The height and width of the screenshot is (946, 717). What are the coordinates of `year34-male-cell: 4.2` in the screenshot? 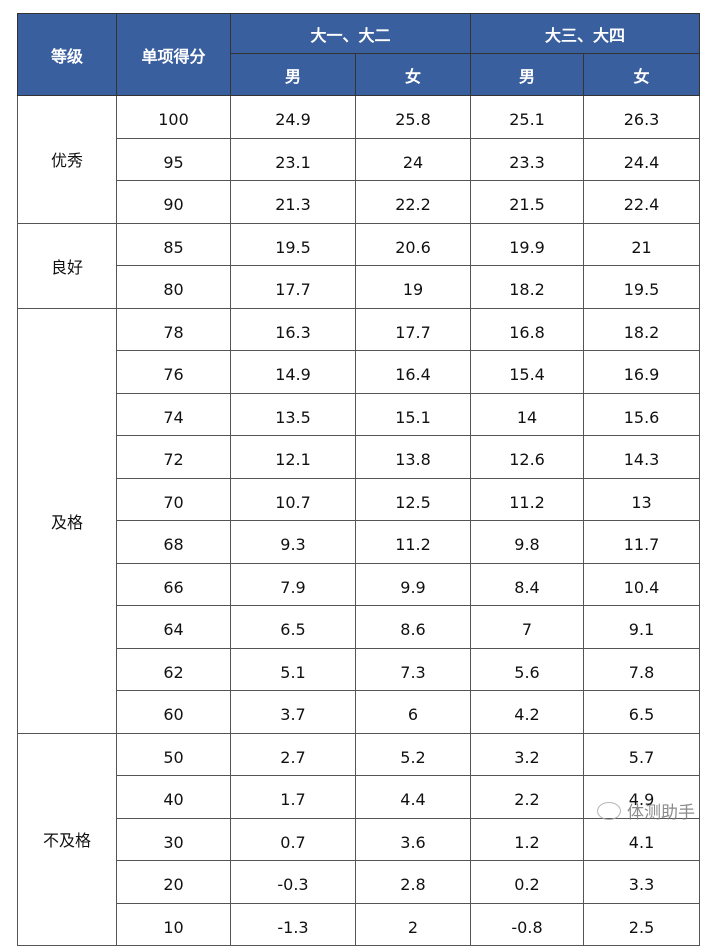 It's located at (527, 712).